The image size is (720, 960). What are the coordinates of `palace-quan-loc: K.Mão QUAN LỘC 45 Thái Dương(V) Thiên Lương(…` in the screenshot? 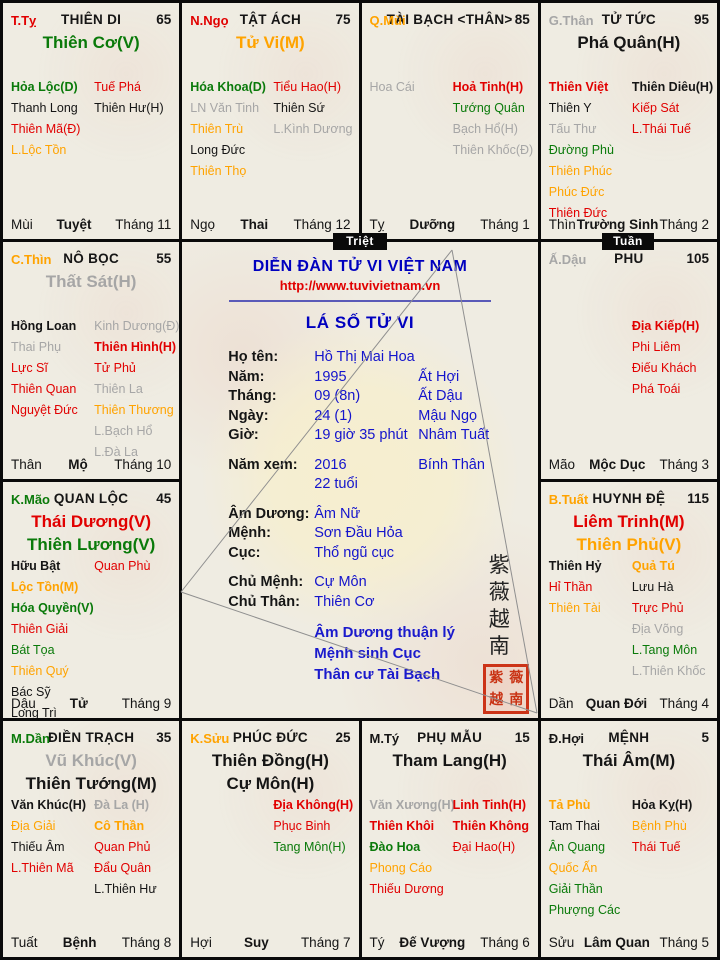 It's located at (91, 599).